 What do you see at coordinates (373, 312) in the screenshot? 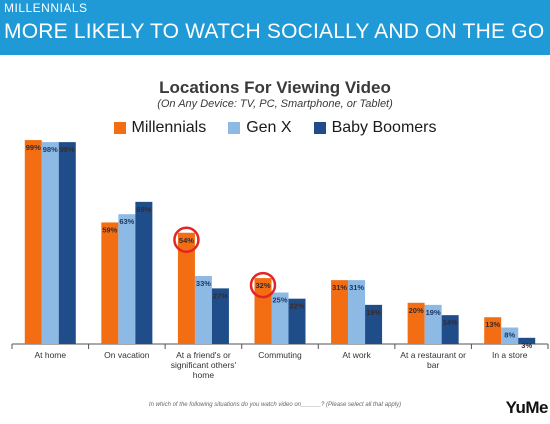
I see `data-label-boomers: 19%` at bounding box center [373, 312].